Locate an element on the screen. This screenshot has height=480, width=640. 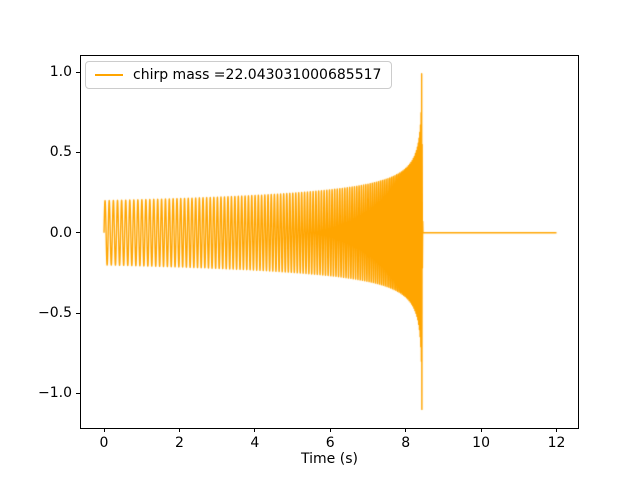
y-tick-label: 0.5 is located at coordinates (60, 152).